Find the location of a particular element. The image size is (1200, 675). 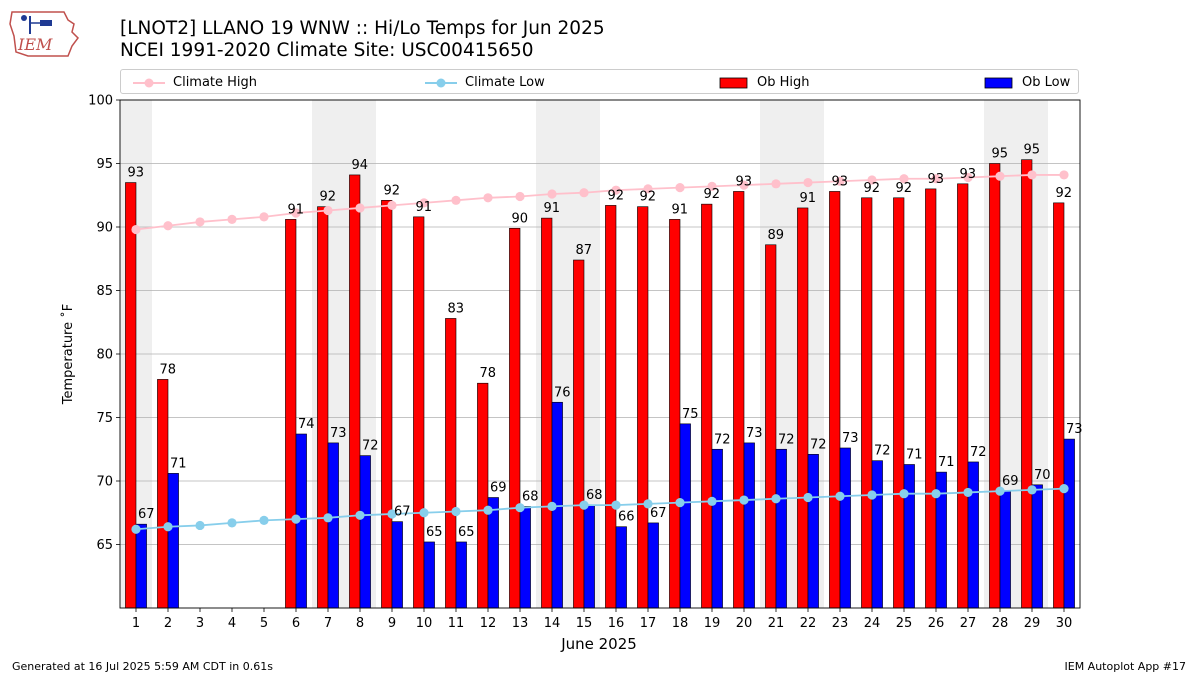

y-tick-label: 95 is located at coordinates (104, 164).